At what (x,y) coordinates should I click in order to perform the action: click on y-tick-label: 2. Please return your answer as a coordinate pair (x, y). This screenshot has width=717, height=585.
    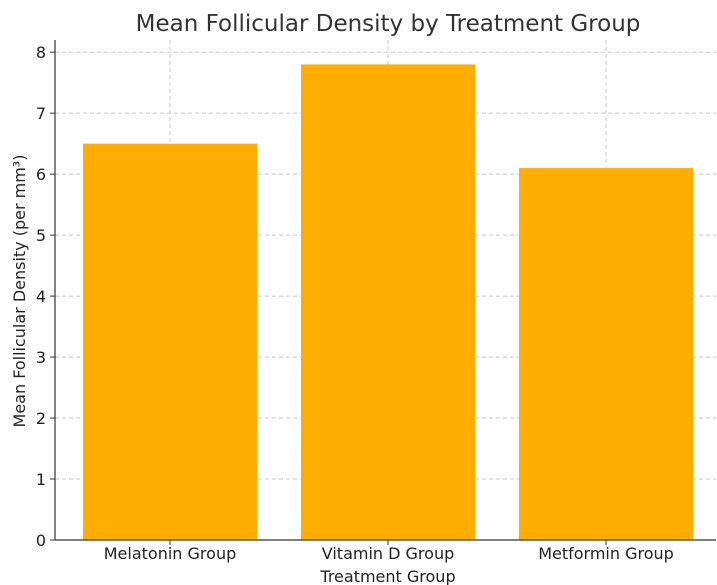
    Looking at the image, I should click on (41, 418).